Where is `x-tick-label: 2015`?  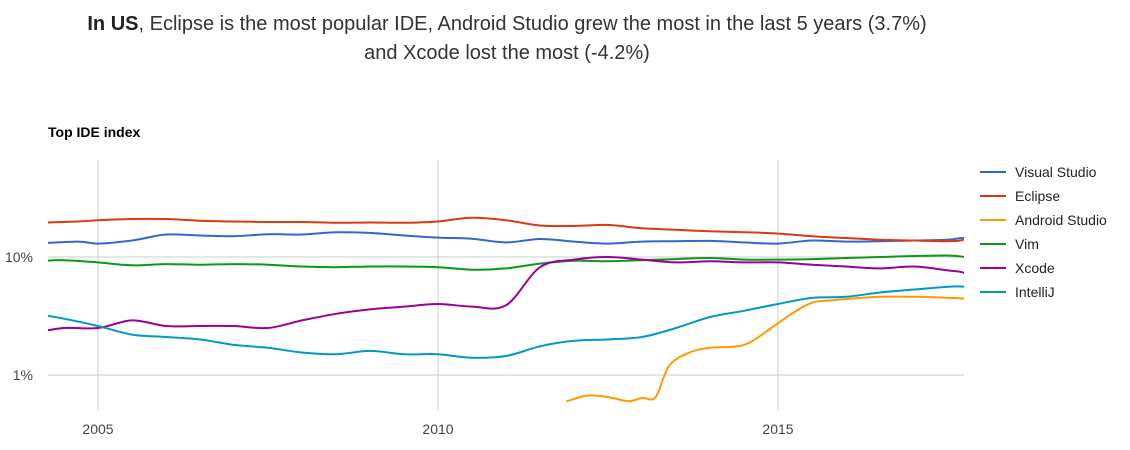
x-tick-label: 2015 is located at coordinates (777, 429).